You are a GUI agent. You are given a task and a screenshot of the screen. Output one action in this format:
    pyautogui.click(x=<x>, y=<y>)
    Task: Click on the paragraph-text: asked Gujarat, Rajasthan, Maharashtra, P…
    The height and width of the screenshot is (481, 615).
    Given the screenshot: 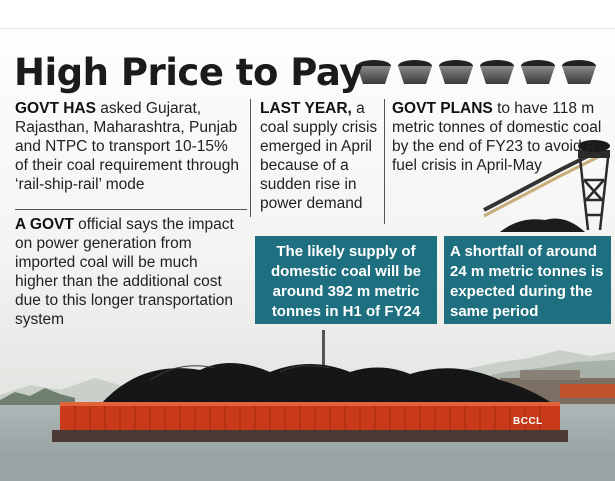 What is the action you would take?
    pyautogui.click(x=127, y=146)
    